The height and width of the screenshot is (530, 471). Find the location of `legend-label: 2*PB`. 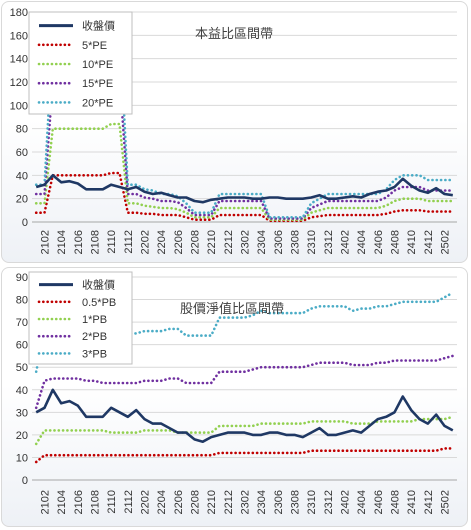

legend-label: 2*PB is located at coordinates (94, 337).